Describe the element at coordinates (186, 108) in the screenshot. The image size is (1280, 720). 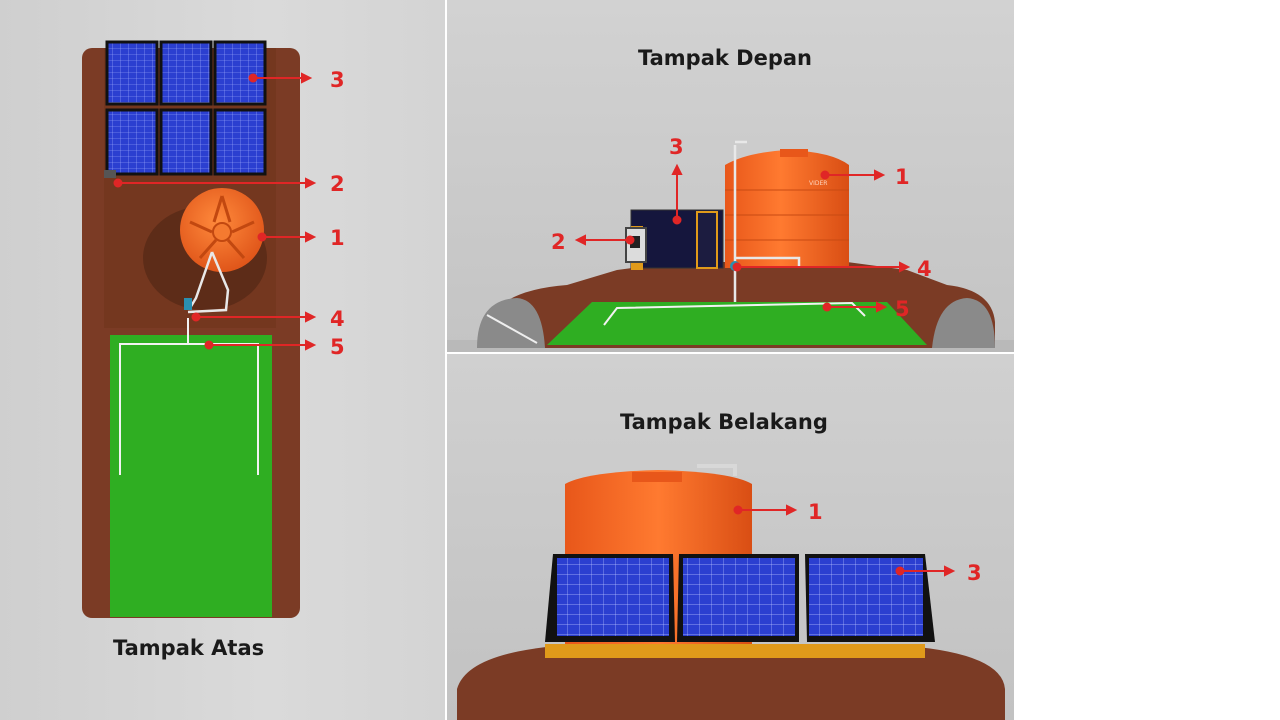
I see `solar-array-top` at that location.